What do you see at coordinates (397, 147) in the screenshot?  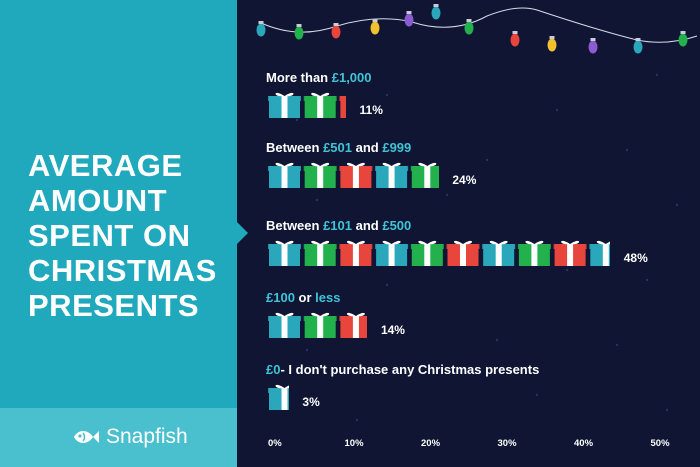 I see `label-amount: £999` at bounding box center [397, 147].